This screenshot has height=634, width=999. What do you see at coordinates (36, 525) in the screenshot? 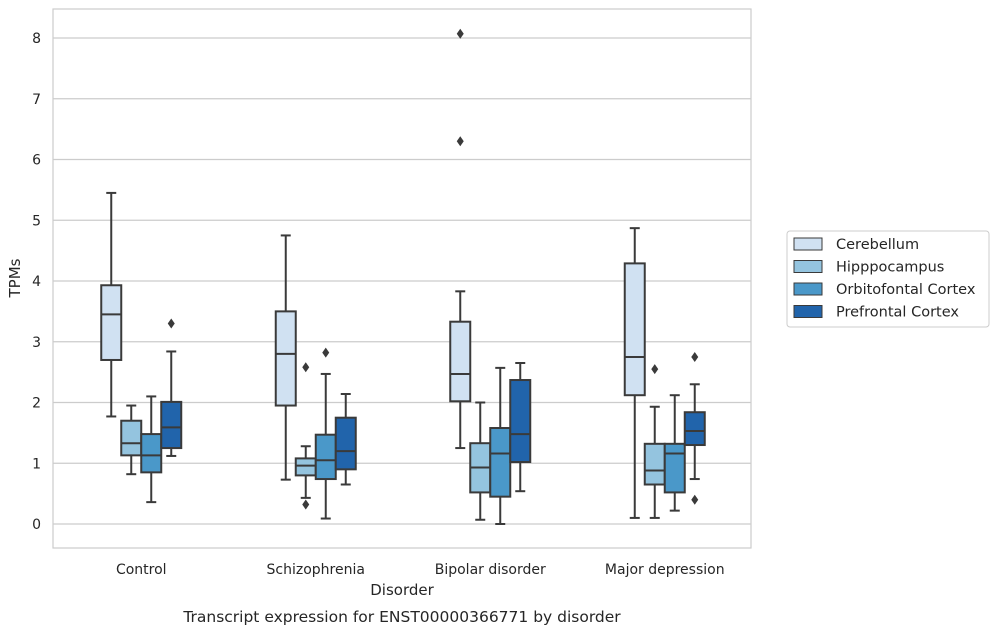
I see `y-tick-label-0: 0` at bounding box center [36, 525].